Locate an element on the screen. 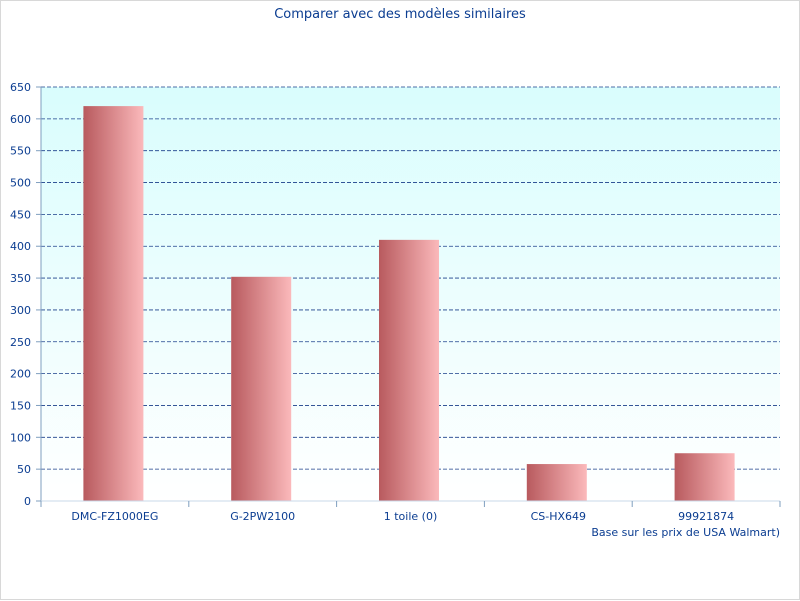 The image size is (800, 601). y-tick-label: 0 is located at coordinates (27, 501).